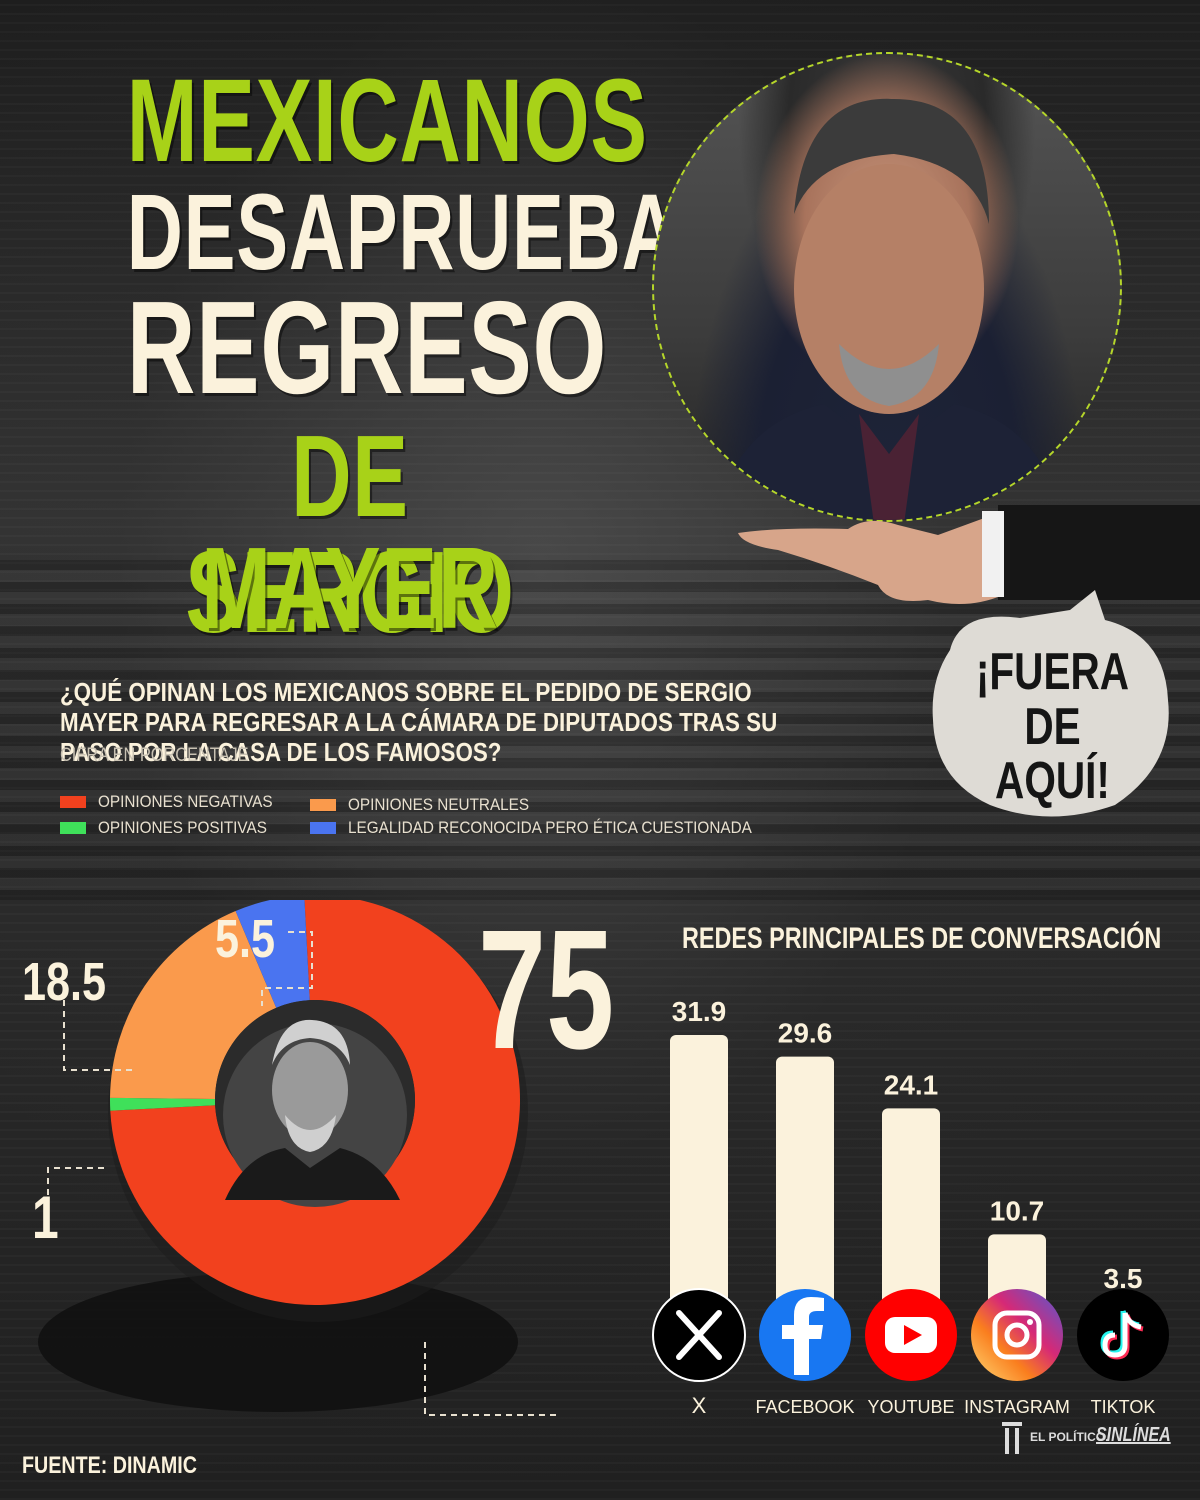  Describe the element at coordinates (1017, 1210) in the screenshot. I see `bar-value-label: 10.7` at that location.